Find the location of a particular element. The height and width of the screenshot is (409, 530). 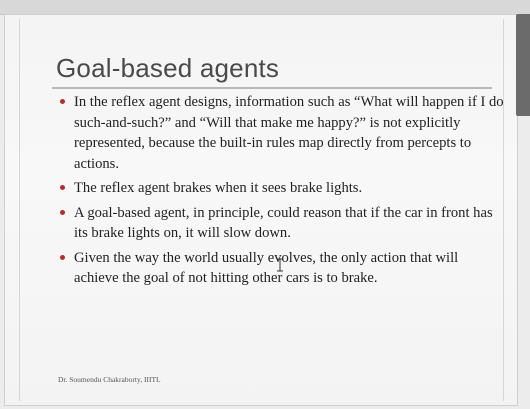

scrollbar-handle is located at coordinates (523, 65).